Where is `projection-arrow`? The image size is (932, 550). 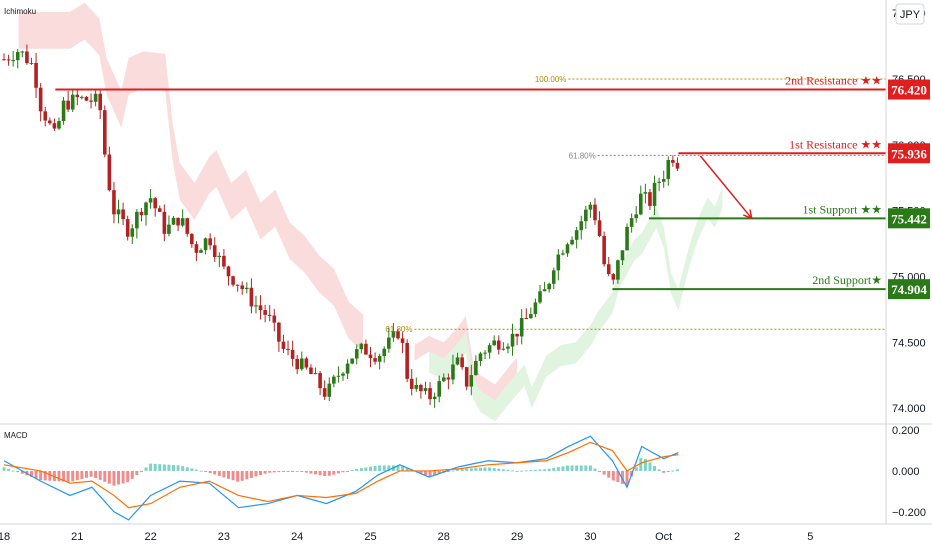
projection-arrow is located at coordinates (726, 187).